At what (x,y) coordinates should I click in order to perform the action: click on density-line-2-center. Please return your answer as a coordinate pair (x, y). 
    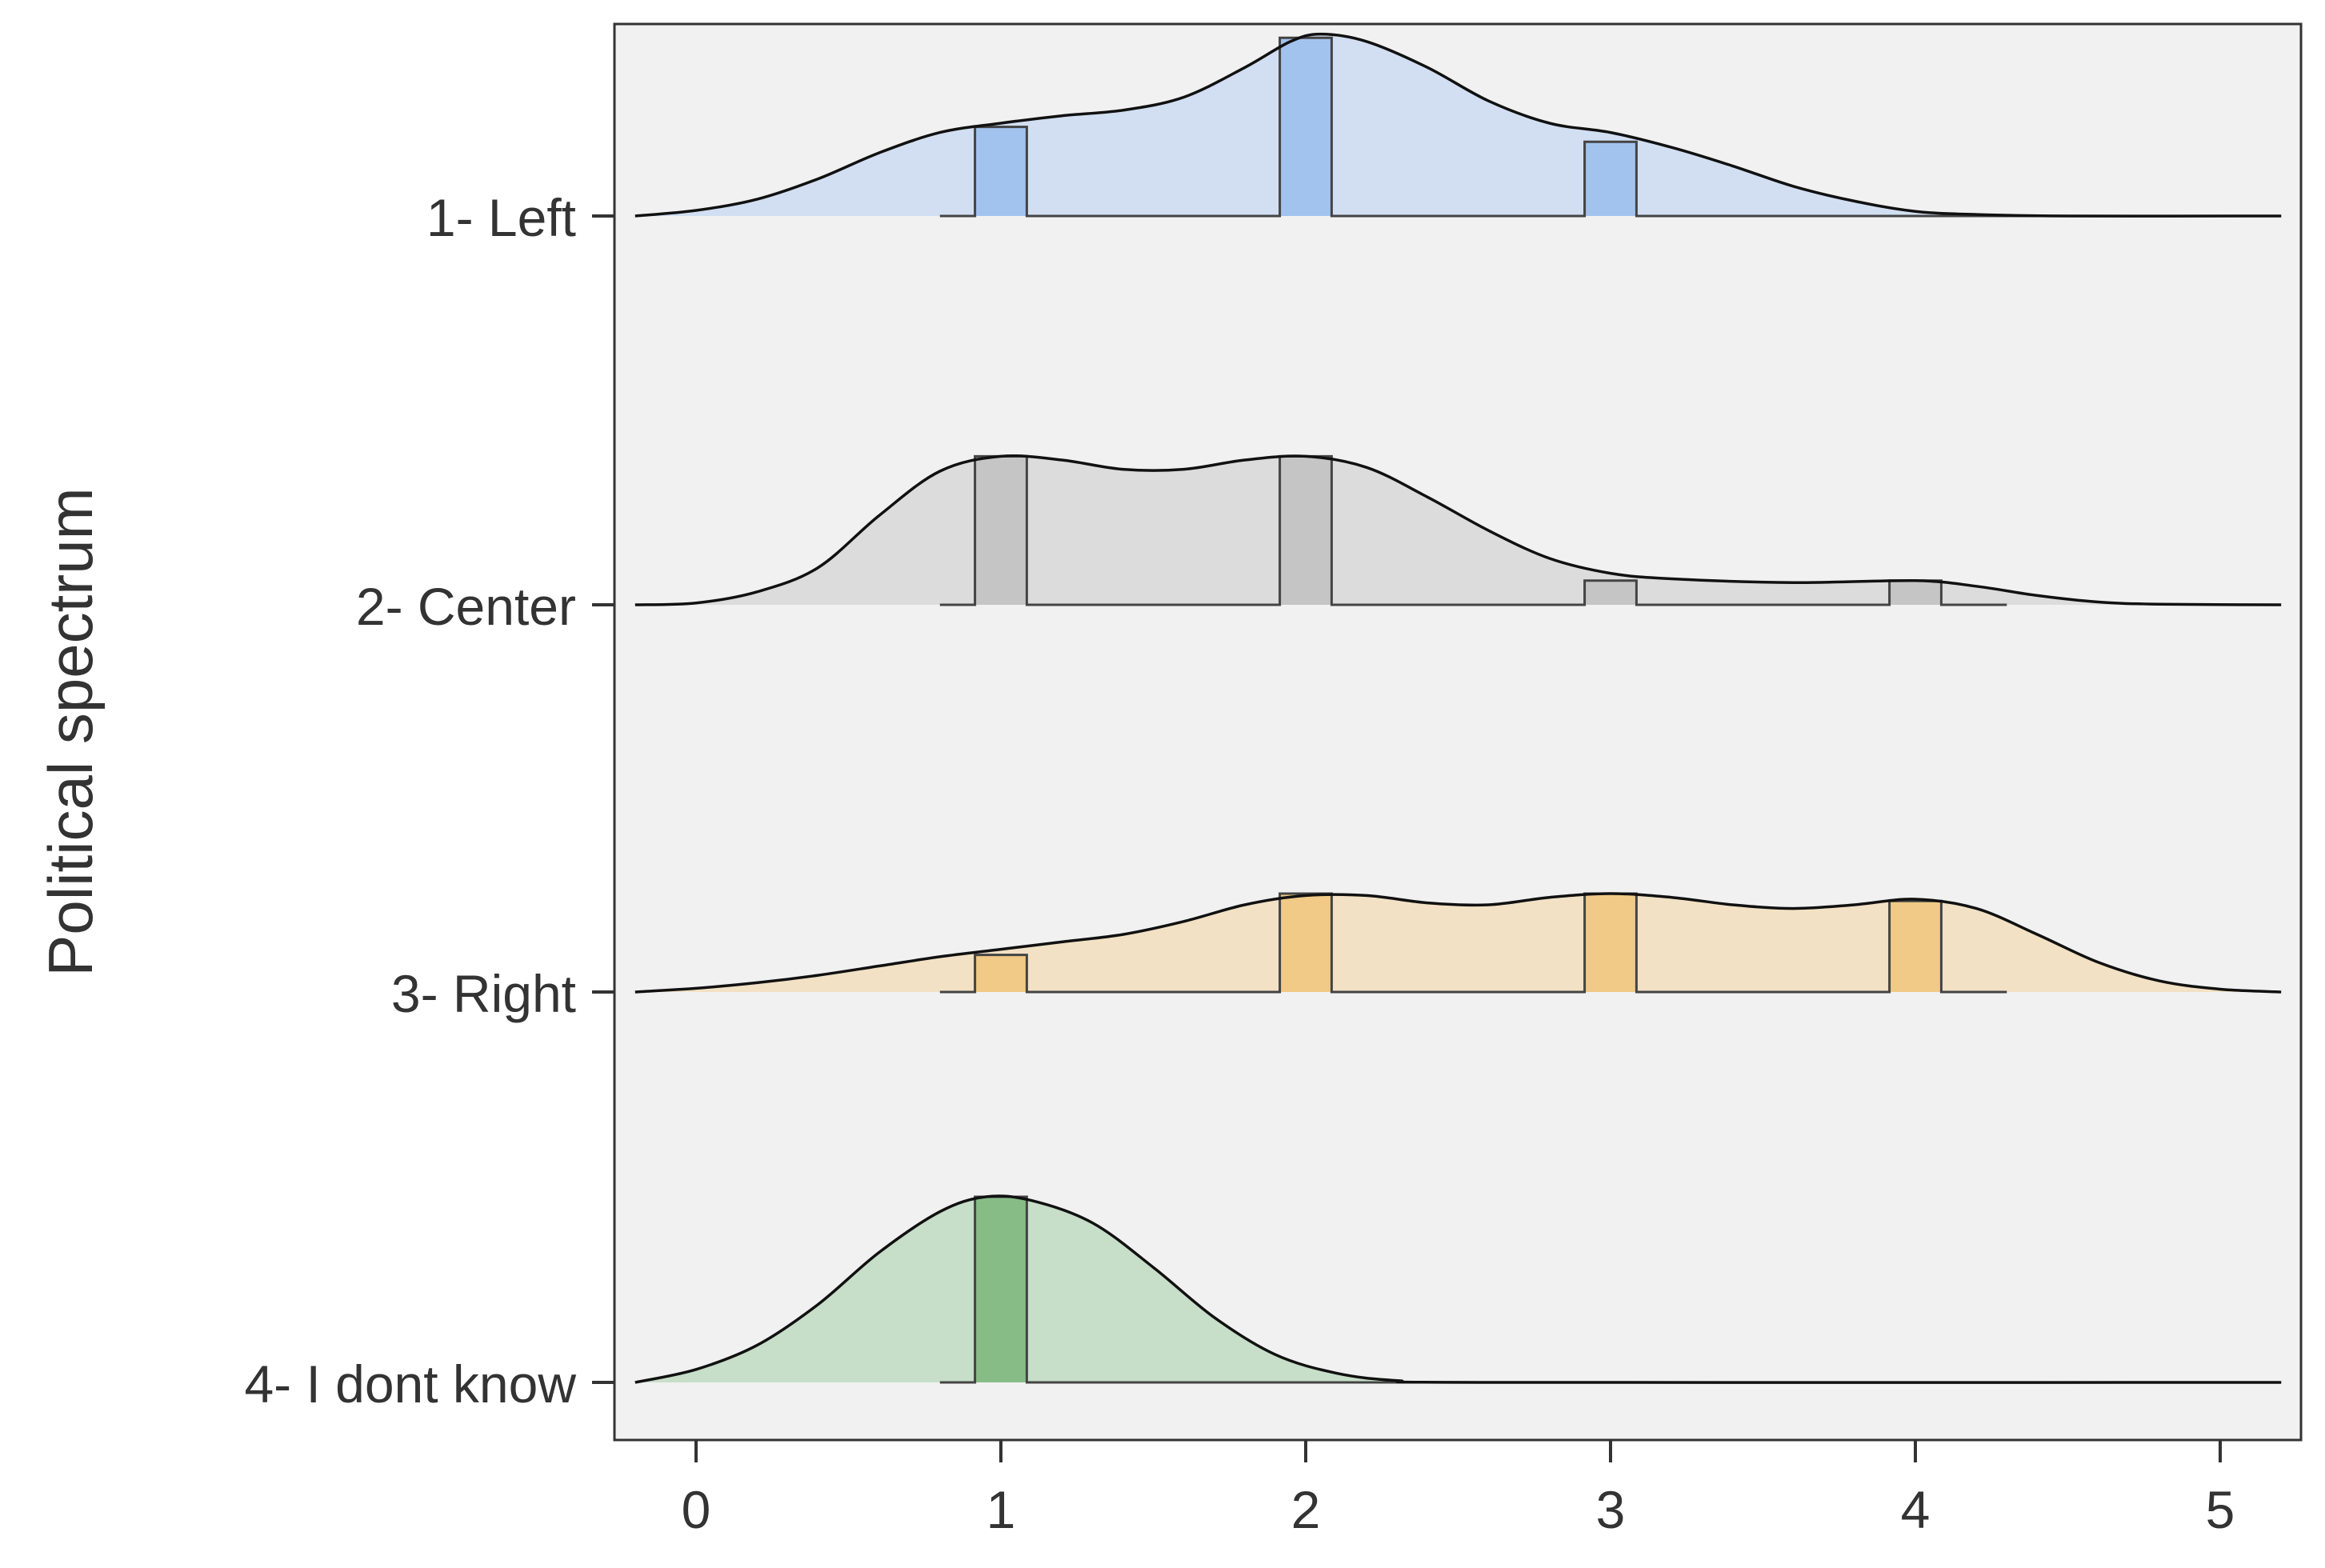
    Looking at the image, I should click on (1458, 530).